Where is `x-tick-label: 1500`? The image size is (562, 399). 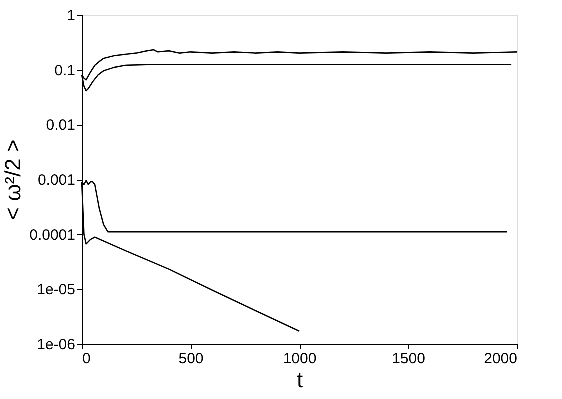
x-tick-label: 1500 is located at coordinates (409, 359).